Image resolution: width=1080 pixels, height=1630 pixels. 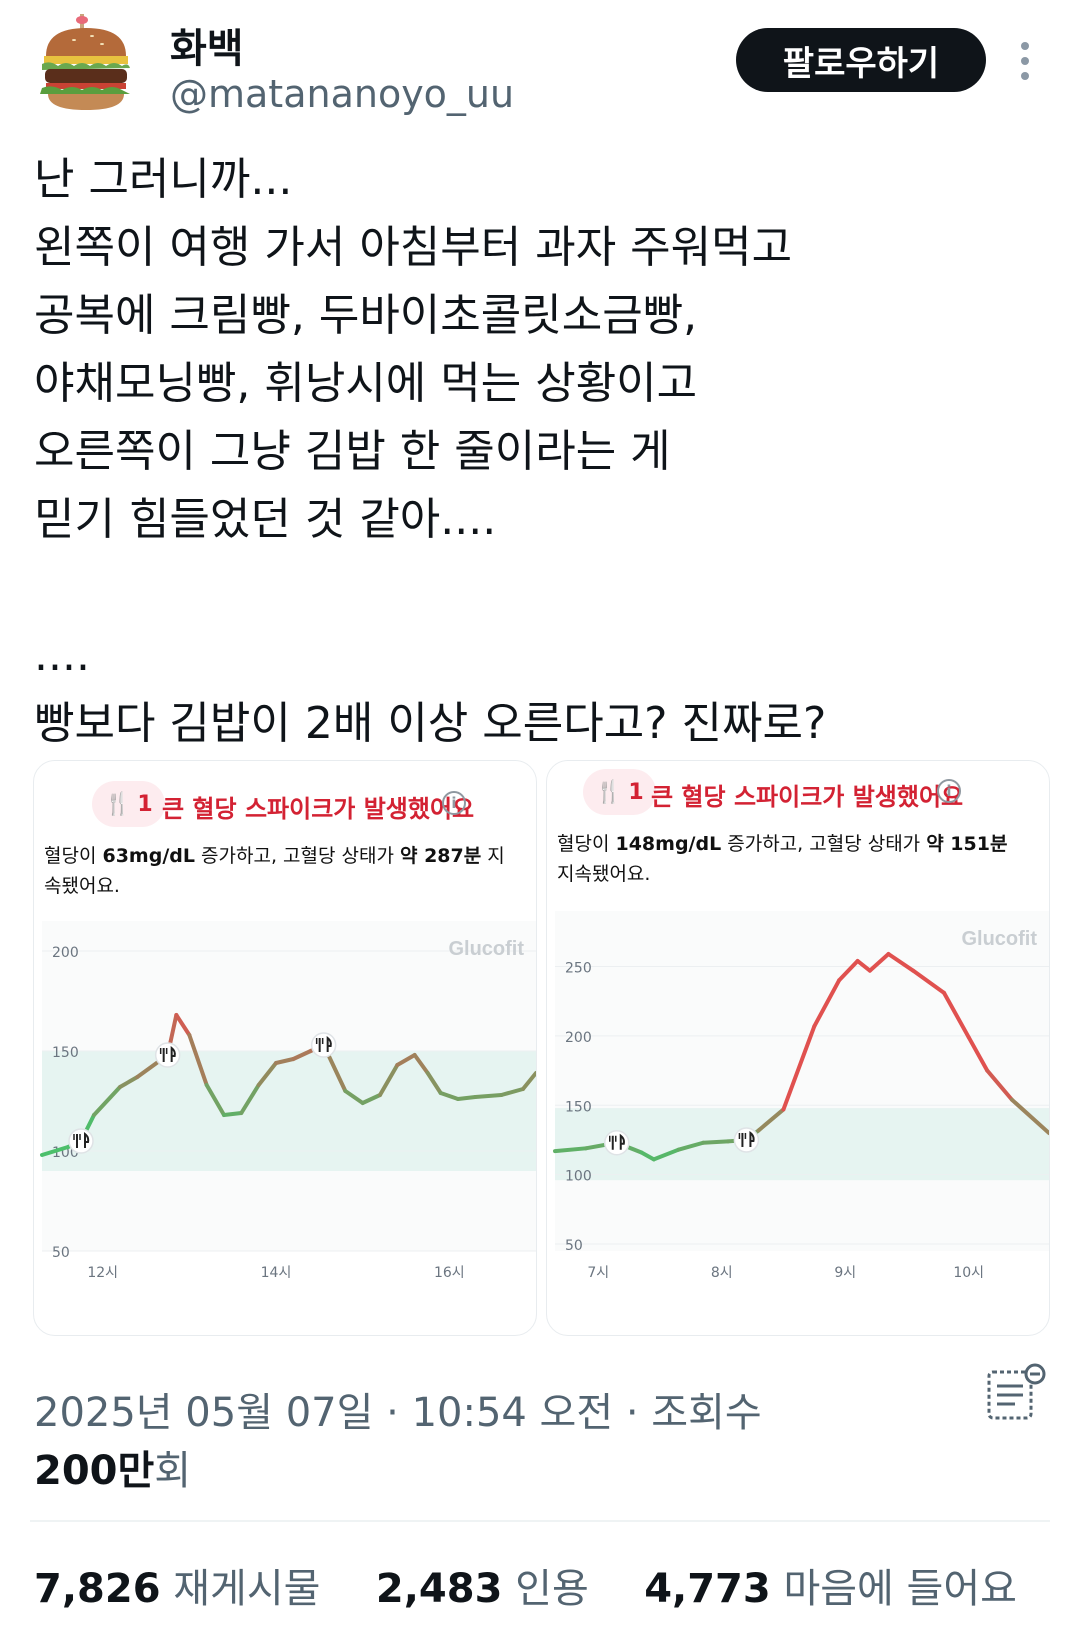 What do you see at coordinates (398, 1413) in the screenshot?
I see `tweet-date: 2025년 05월 07일 · 10:54 오전 · 조회수` at bounding box center [398, 1413].